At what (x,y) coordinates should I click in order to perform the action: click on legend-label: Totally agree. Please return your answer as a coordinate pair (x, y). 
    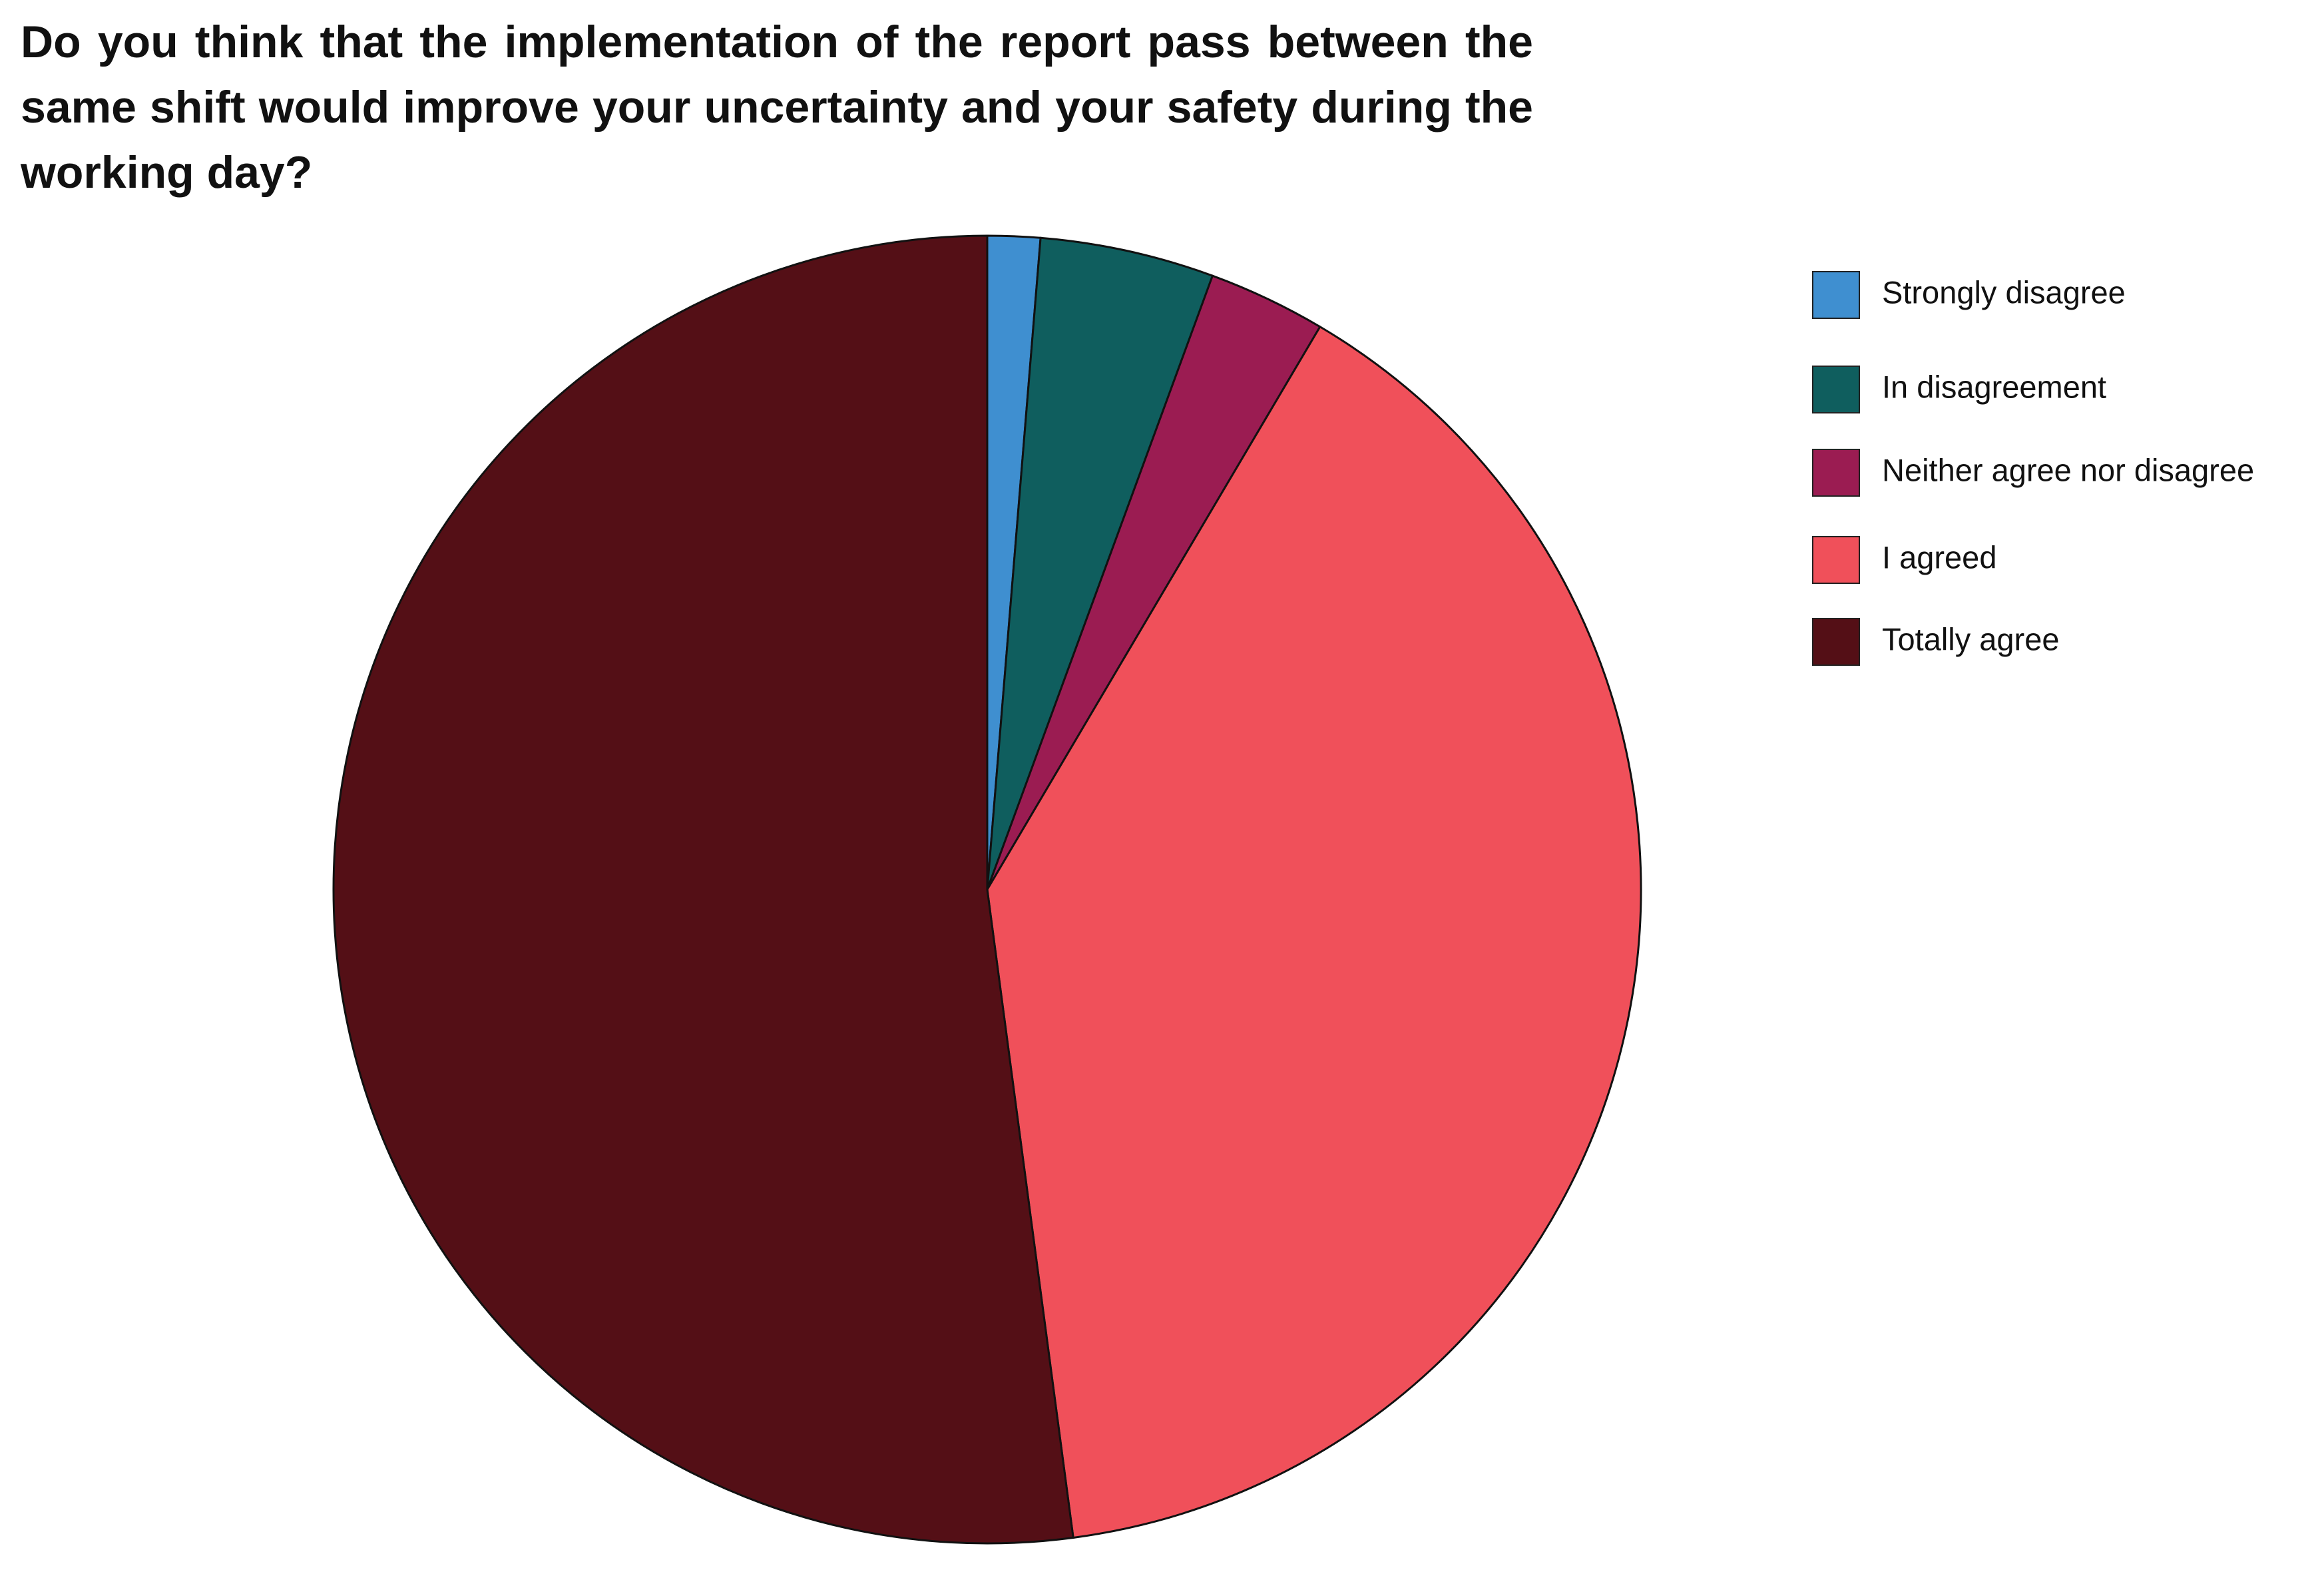
    Looking at the image, I should click on (1971, 638).